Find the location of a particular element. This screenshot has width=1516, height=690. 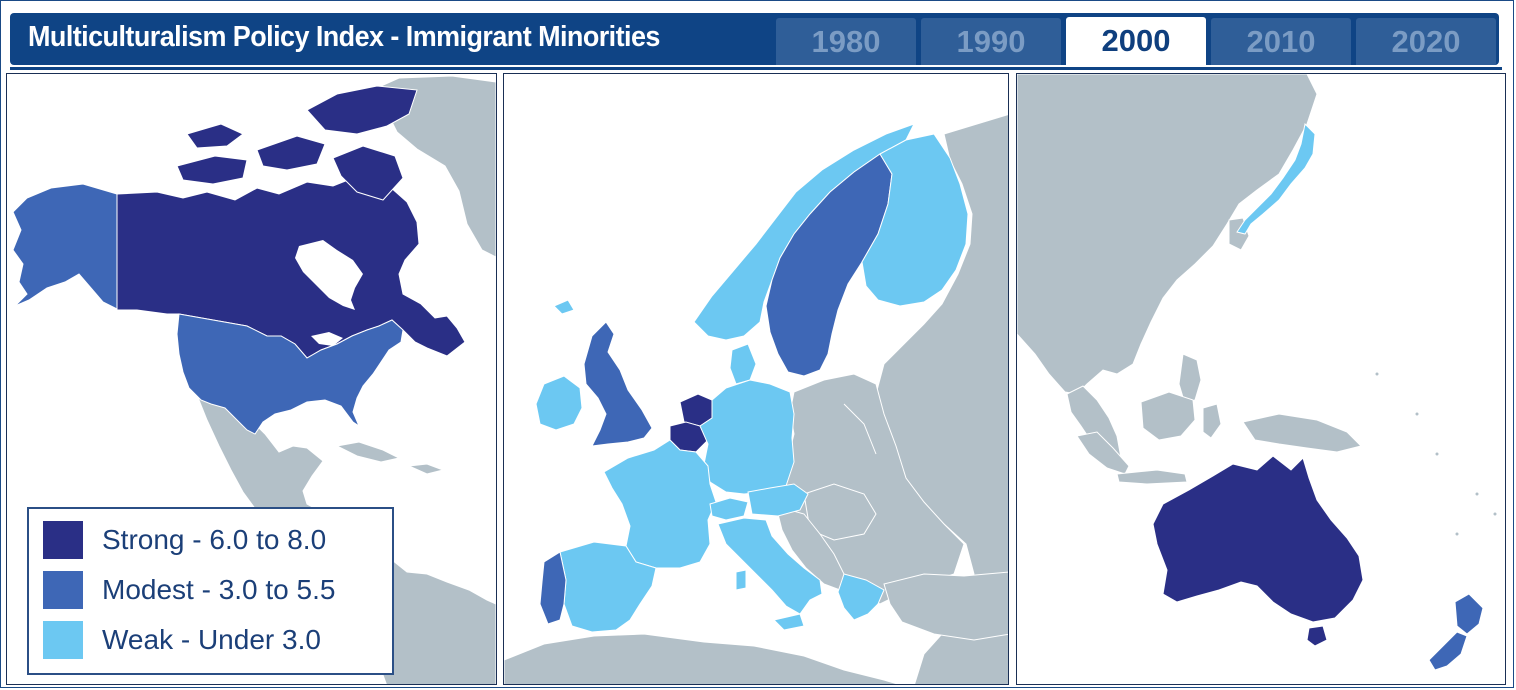

alaska-shape is located at coordinates (65, 246).